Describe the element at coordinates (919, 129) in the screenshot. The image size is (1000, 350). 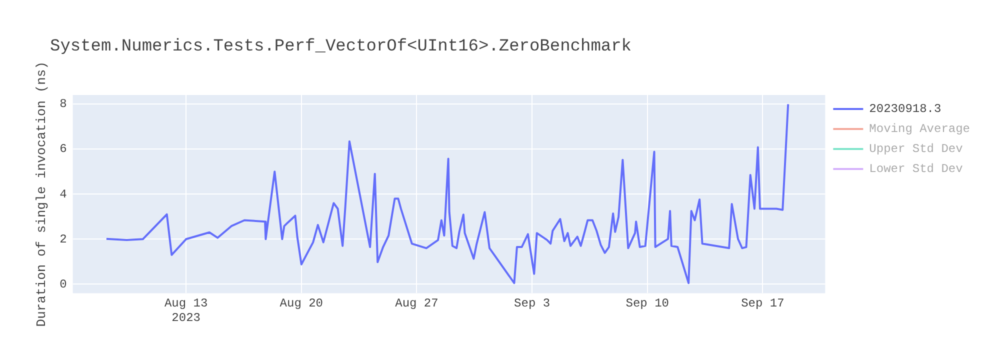
I see `legend-label: Moving Average` at that location.